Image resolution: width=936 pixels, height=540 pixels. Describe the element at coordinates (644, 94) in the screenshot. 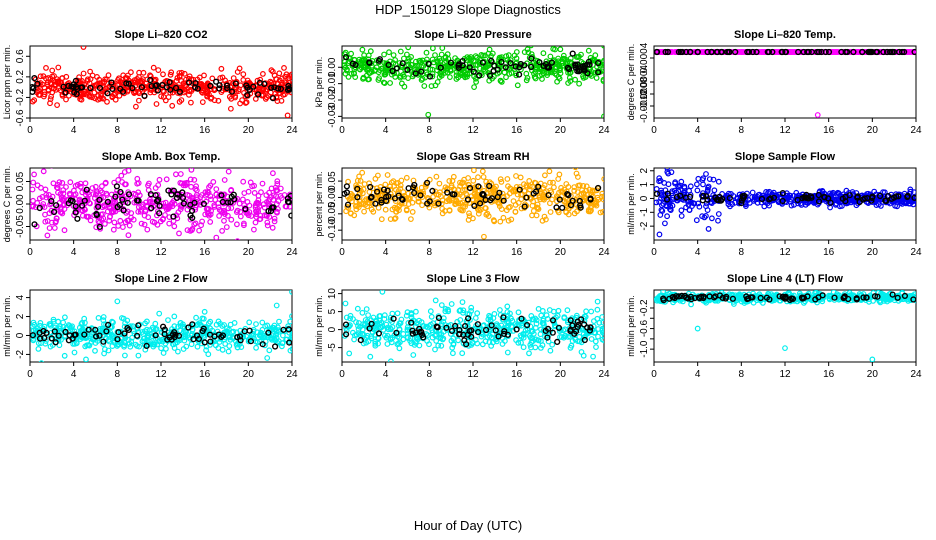

I see `y-tick-label: -0.0008` at that location.